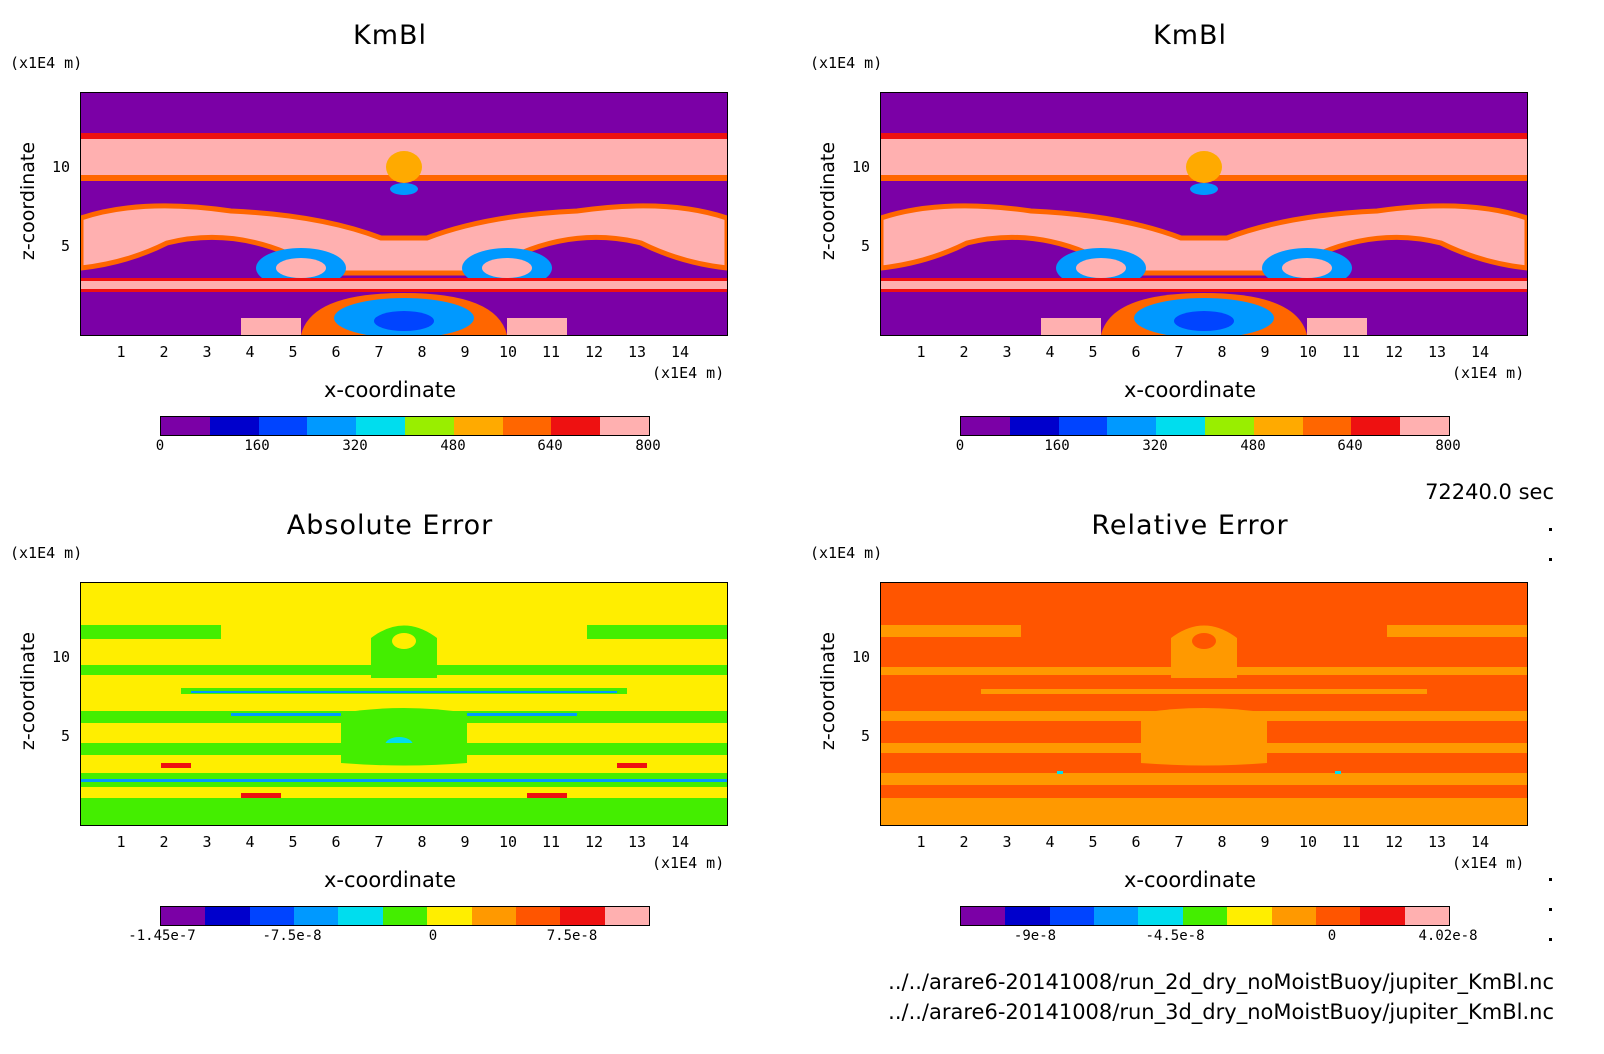 This screenshot has height=1054, width=1604. What do you see at coordinates (1205, 916) in the screenshot?
I see `colorbar` at bounding box center [1205, 916].